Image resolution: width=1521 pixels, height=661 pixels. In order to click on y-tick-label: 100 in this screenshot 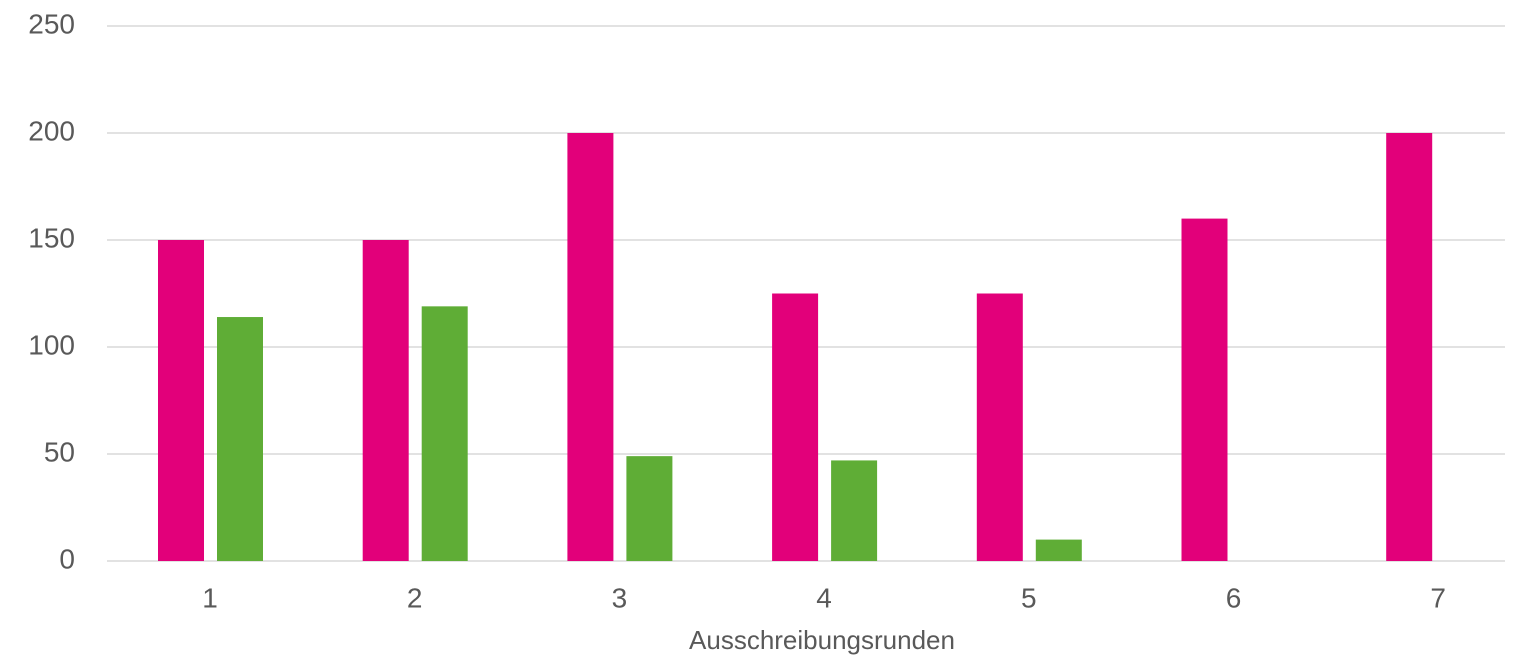, I will do `click(51, 344)`.